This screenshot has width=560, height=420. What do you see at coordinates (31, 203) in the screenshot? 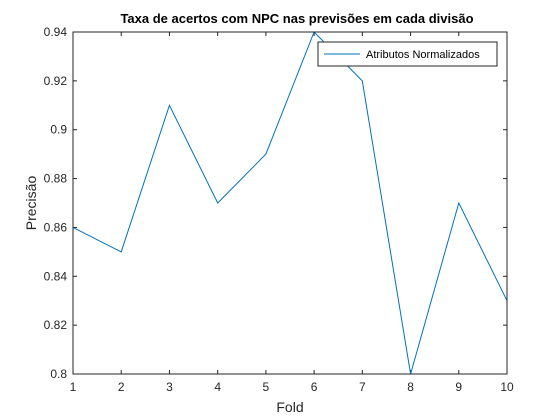
I see `y-axis-label: Precisão` at bounding box center [31, 203].